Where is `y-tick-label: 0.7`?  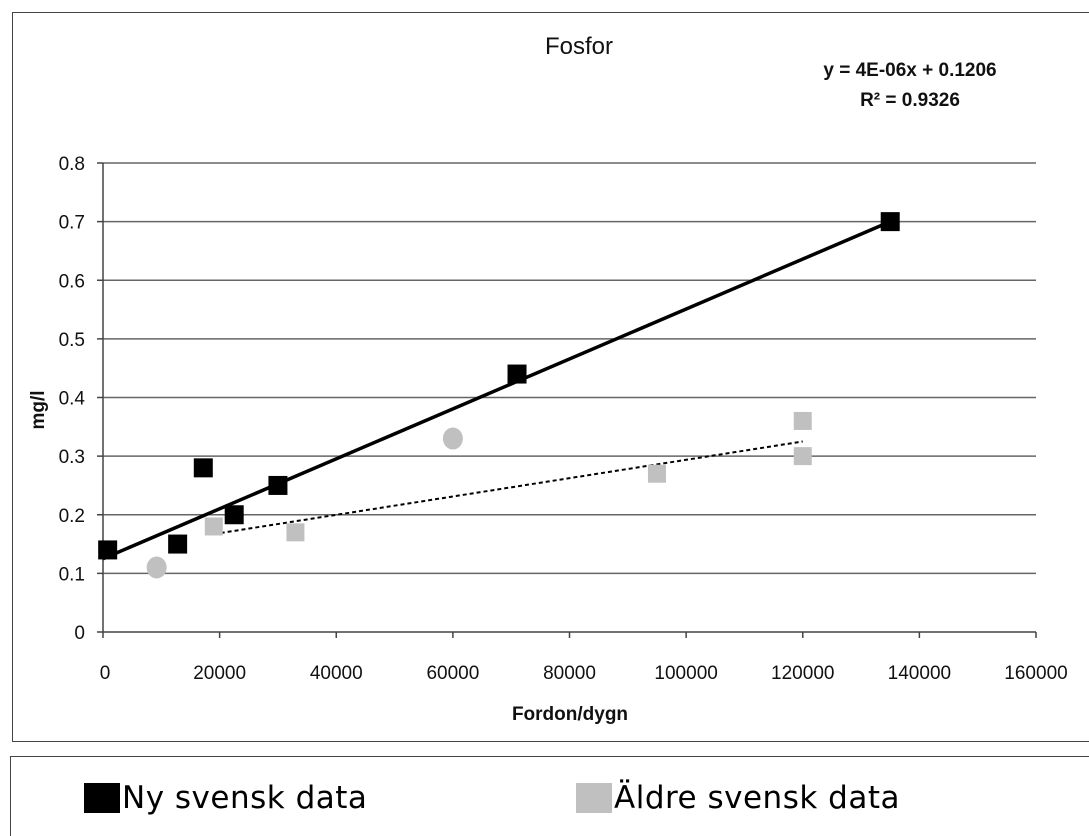 y-tick-label: 0.7 is located at coordinates (72, 223).